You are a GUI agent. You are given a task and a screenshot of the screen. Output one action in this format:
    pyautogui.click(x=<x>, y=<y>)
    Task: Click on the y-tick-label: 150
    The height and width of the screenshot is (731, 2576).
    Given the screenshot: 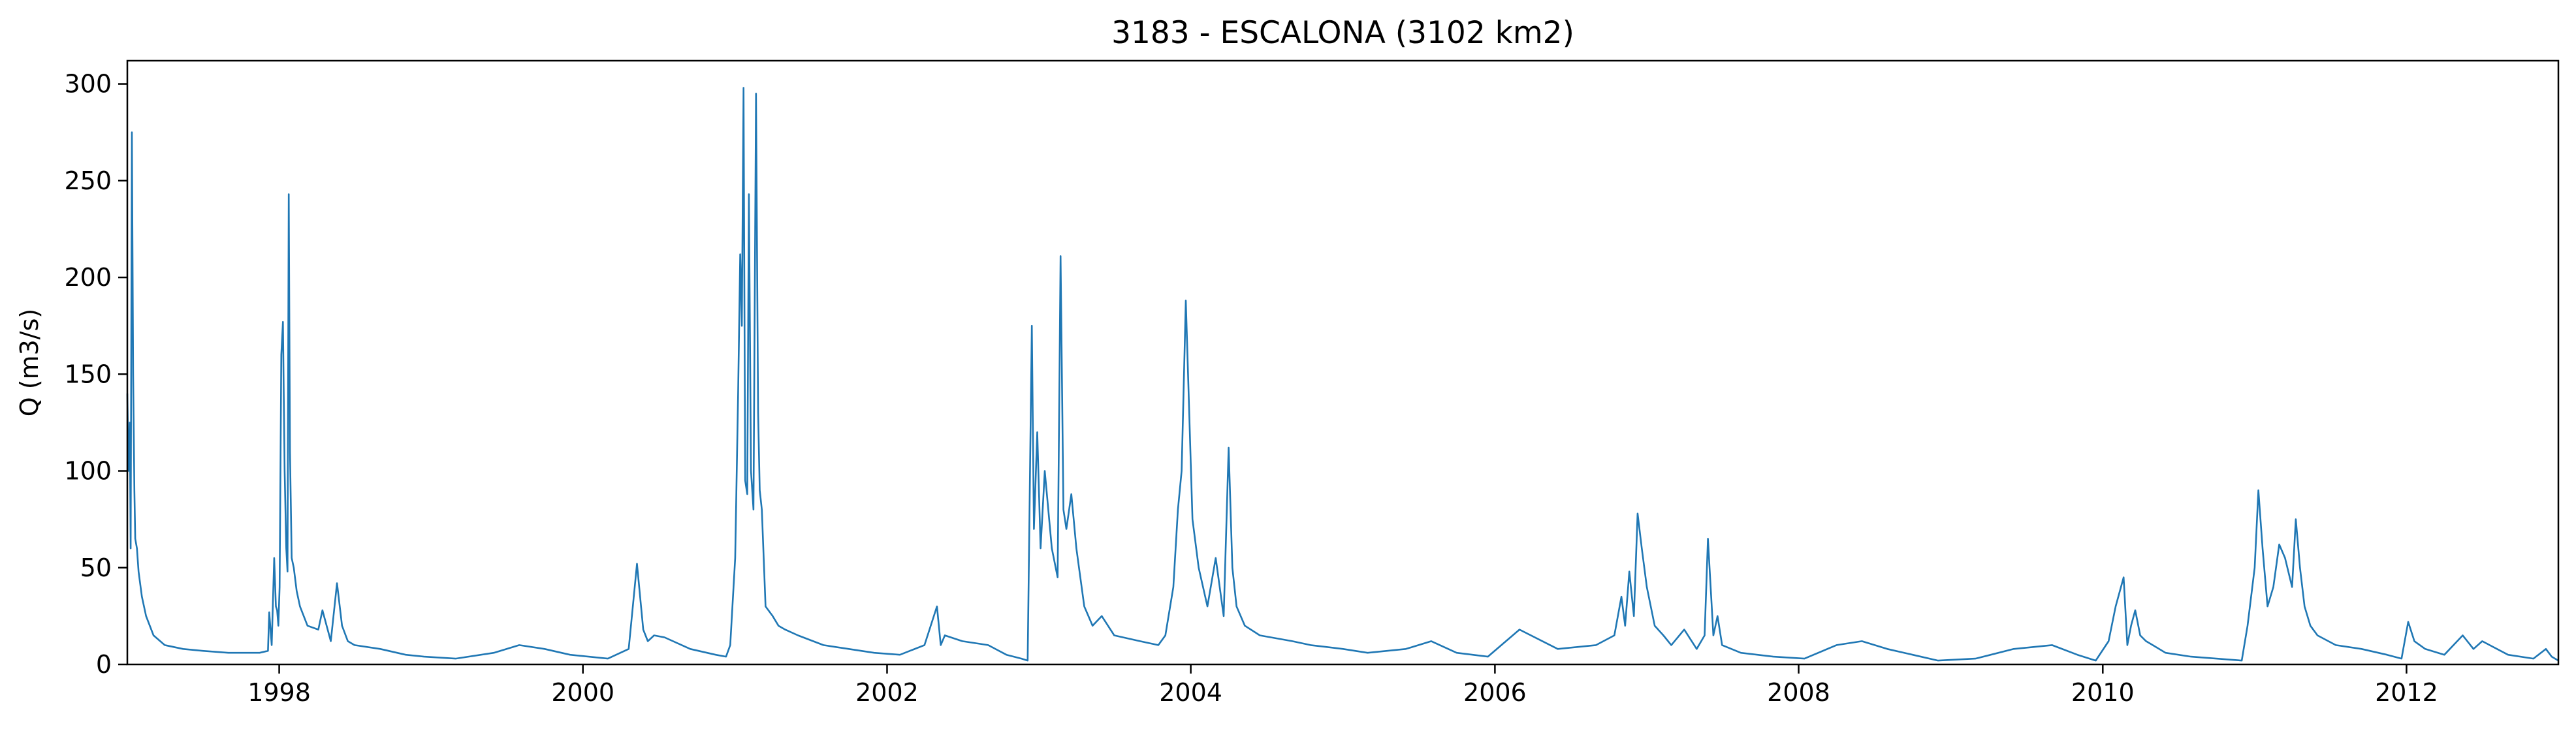 What is the action you would take?
    pyautogui.click(x=88, y=374)
    